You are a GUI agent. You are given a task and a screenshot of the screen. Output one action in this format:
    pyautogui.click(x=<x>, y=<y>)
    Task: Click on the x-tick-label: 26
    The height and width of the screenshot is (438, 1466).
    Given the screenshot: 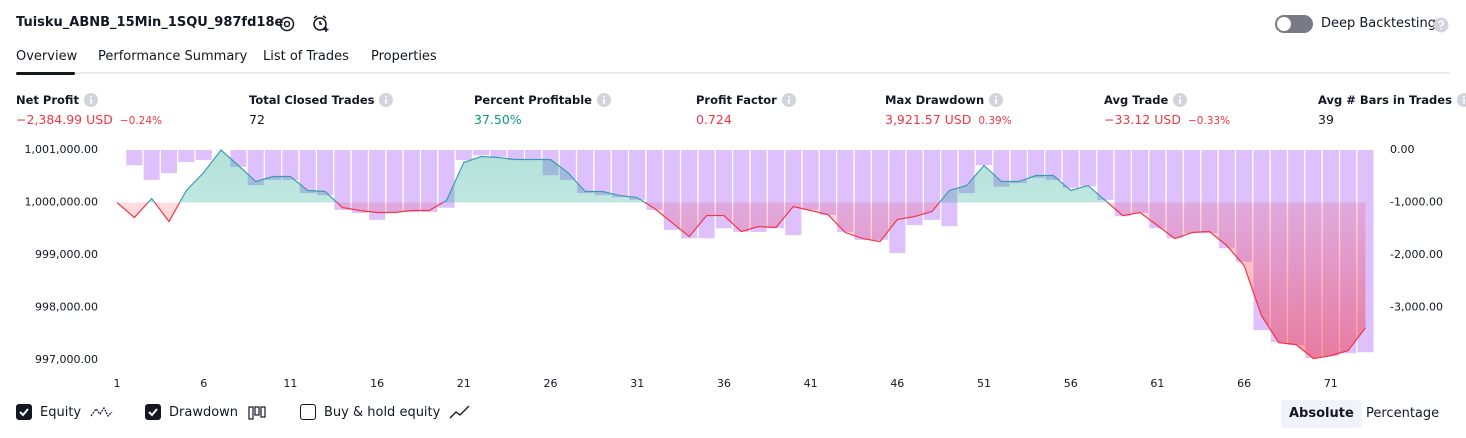 What is the action you would take?
    pyautogui.click(x=551, y=383)
    